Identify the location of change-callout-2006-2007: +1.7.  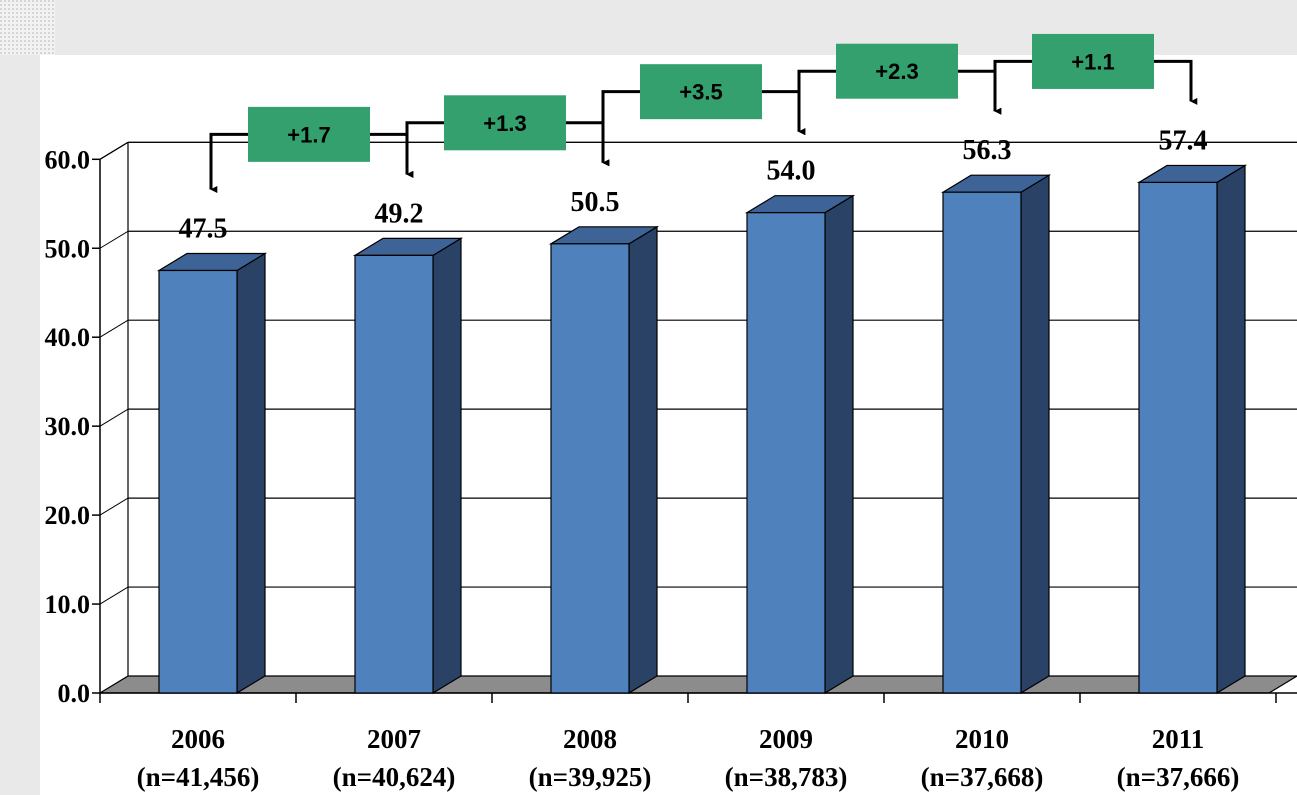
(309, 148).